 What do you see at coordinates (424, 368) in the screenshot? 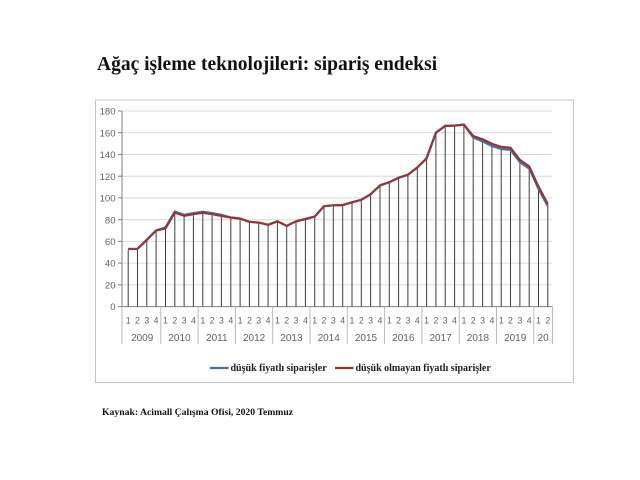
I see `svg-text:düşük olmayan fiyatlı siparişl: düşük olmayan fiyatlı siparişler` at bounding box center [424, 368].